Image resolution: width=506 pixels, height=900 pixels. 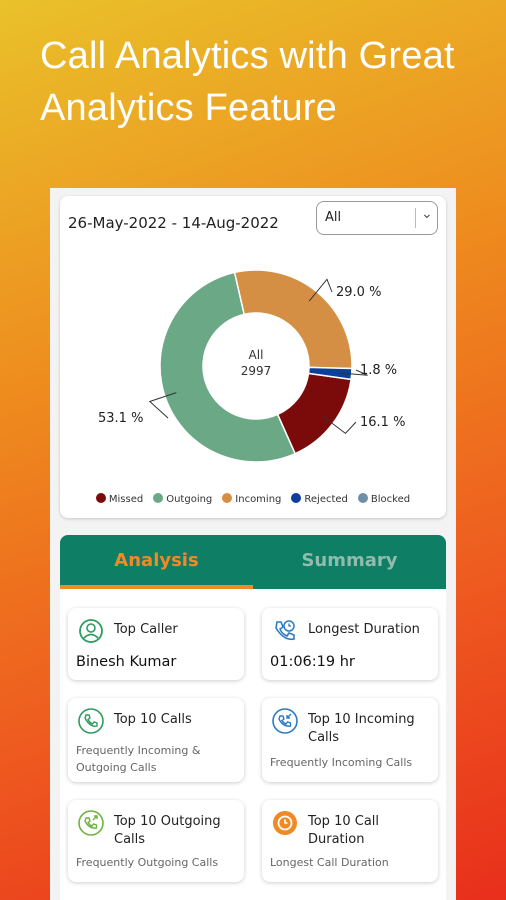 I want to click on phone-clock-icon, so click(x=285, y=630).